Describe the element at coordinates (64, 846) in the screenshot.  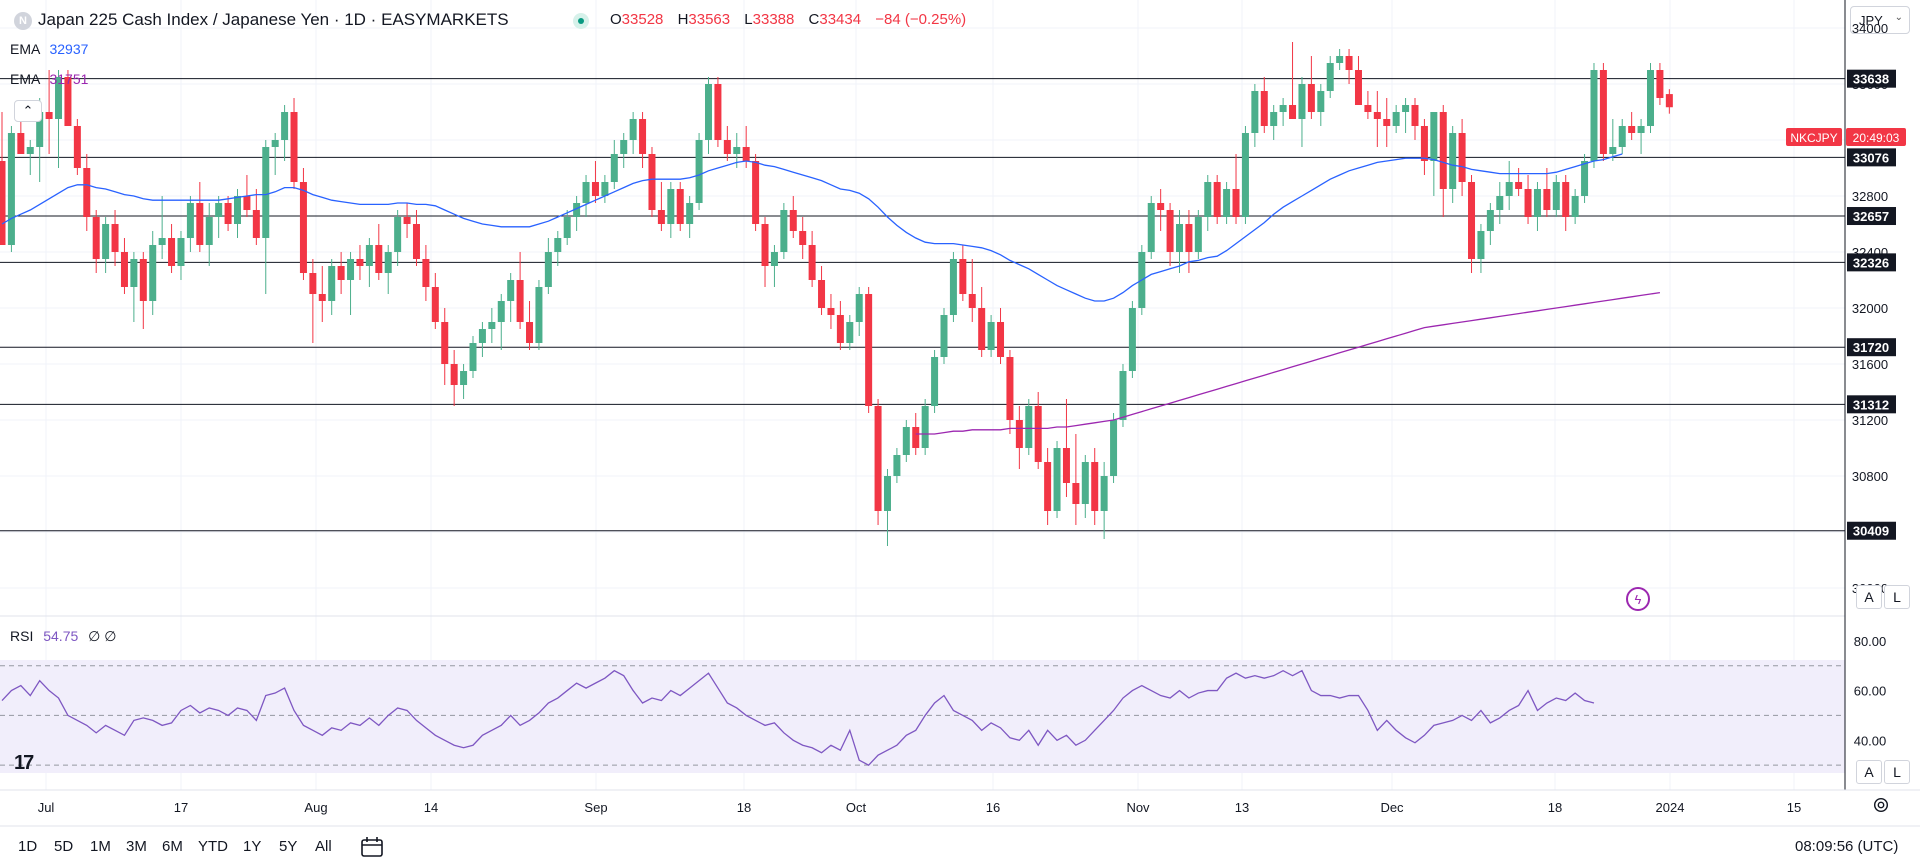
I see `timeframe-5d: 5D` at that location.